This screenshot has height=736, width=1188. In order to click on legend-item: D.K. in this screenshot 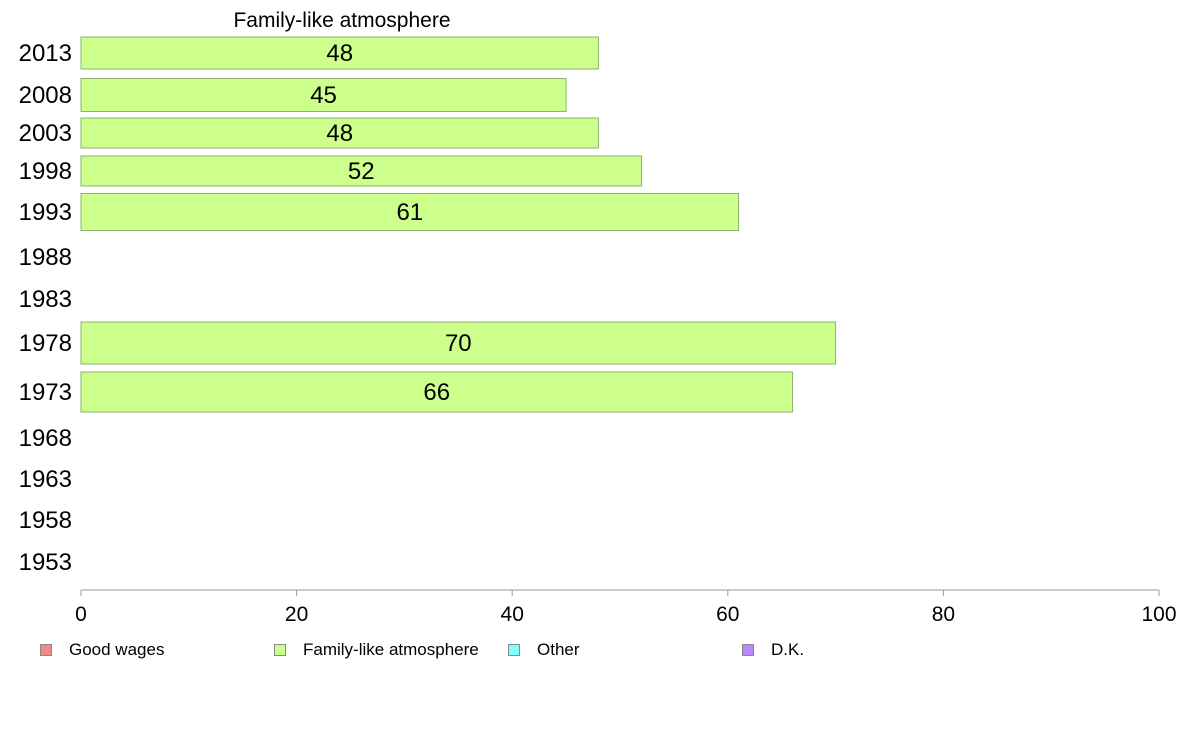, I will do `click(773, 650)`.